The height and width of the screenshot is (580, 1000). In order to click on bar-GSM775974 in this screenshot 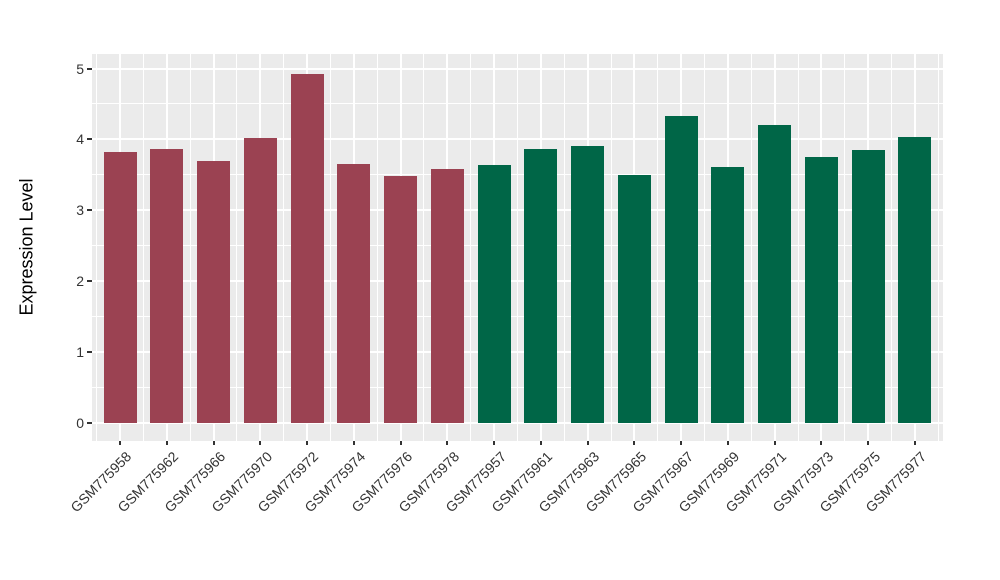, I will do `click(354, 293)`.